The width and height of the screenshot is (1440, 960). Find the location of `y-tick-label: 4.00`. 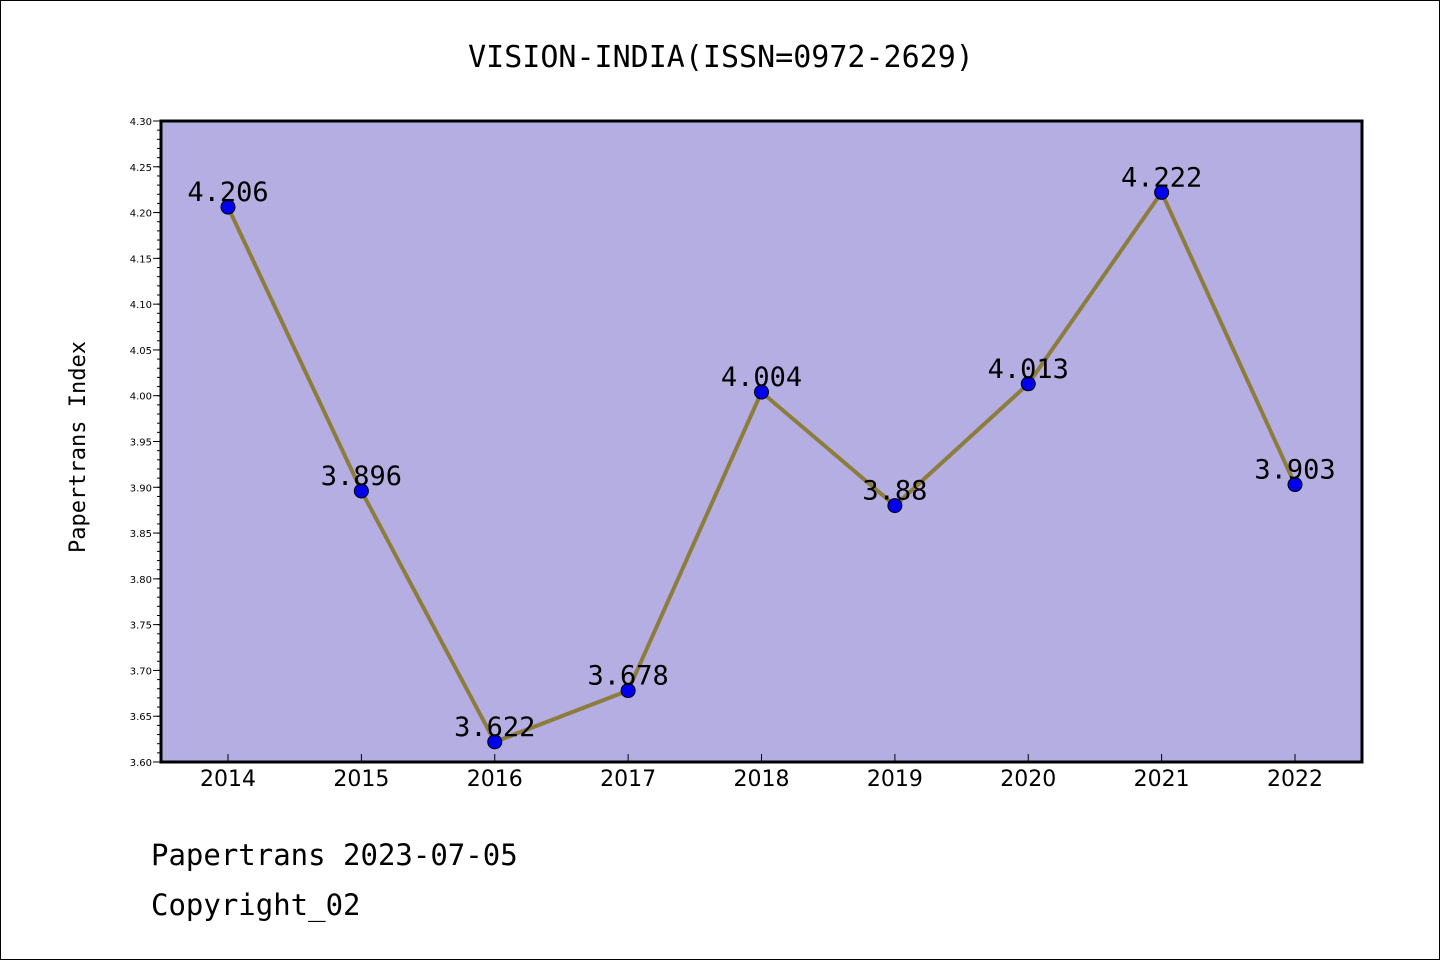

y-tick-label: 4.00 is located at coordinates (141, 397).